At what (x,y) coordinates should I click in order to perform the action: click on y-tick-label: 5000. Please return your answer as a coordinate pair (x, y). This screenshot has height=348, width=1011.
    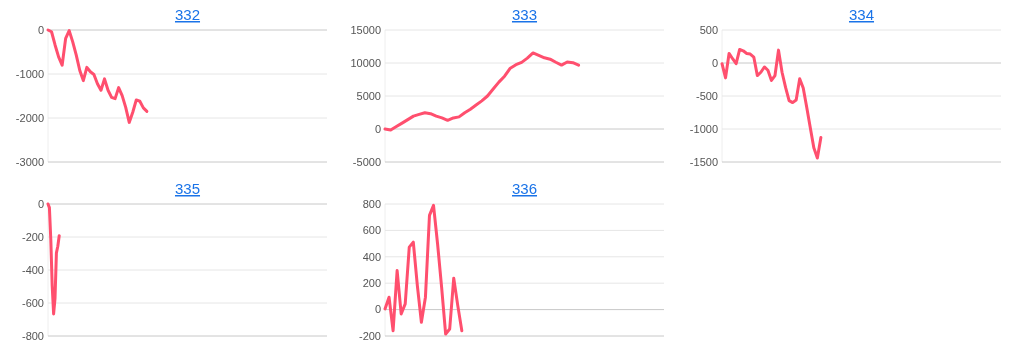
    Looking at the image, I should click on (368, 95).